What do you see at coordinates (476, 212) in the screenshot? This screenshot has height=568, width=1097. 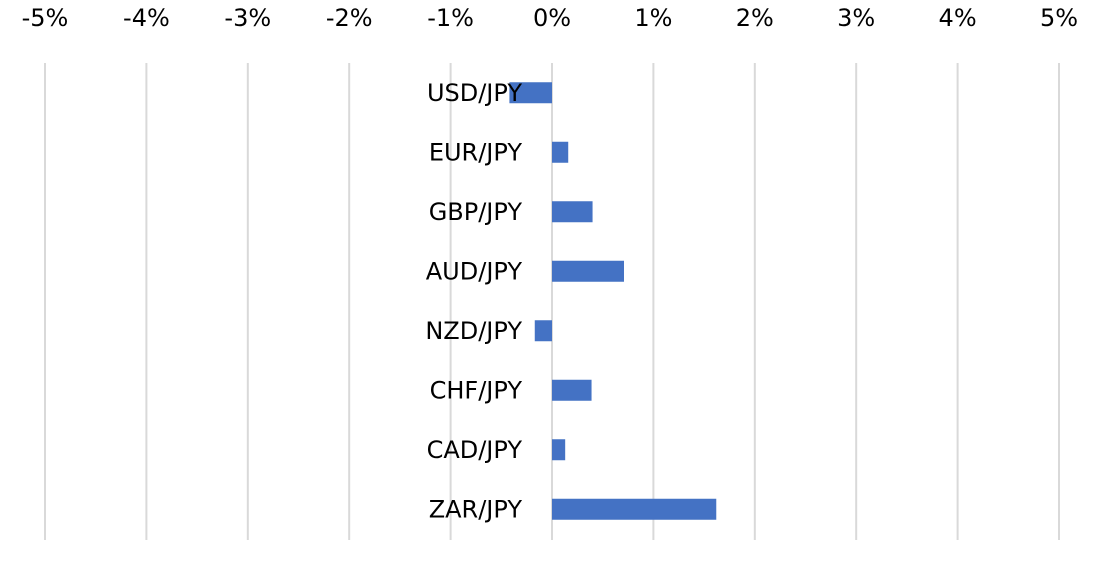 I see `category-label: GBP/JPY` at bounding box center [476, 212].